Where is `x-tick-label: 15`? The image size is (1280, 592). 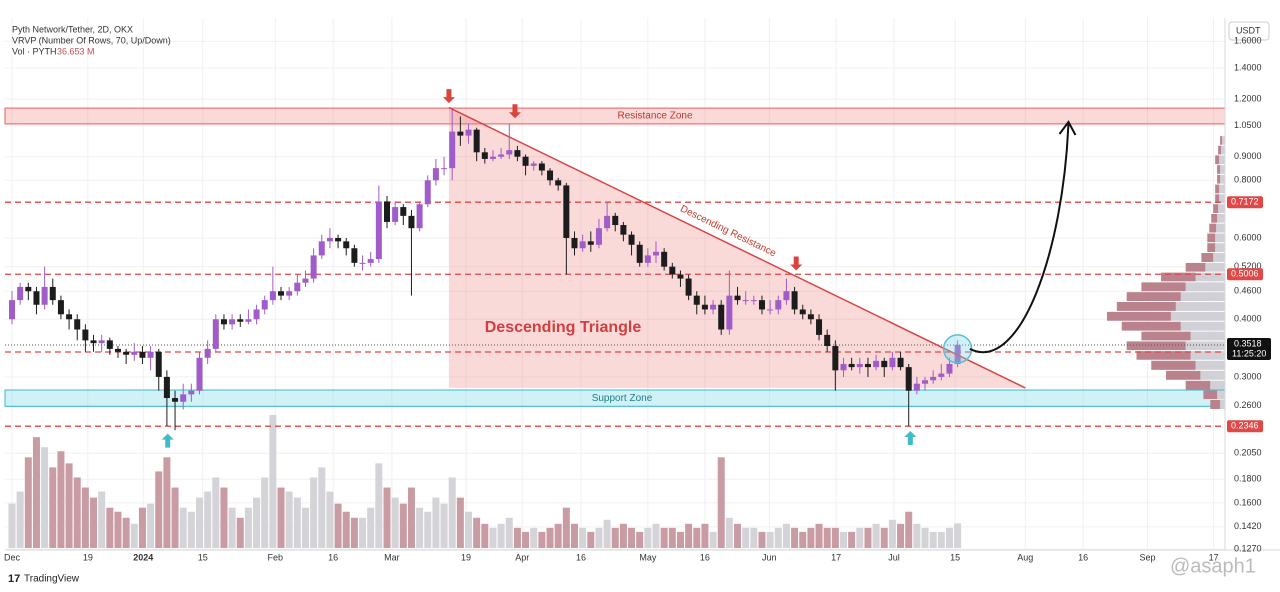
x-tick-label: 15 is located at coordinates (955, 557).